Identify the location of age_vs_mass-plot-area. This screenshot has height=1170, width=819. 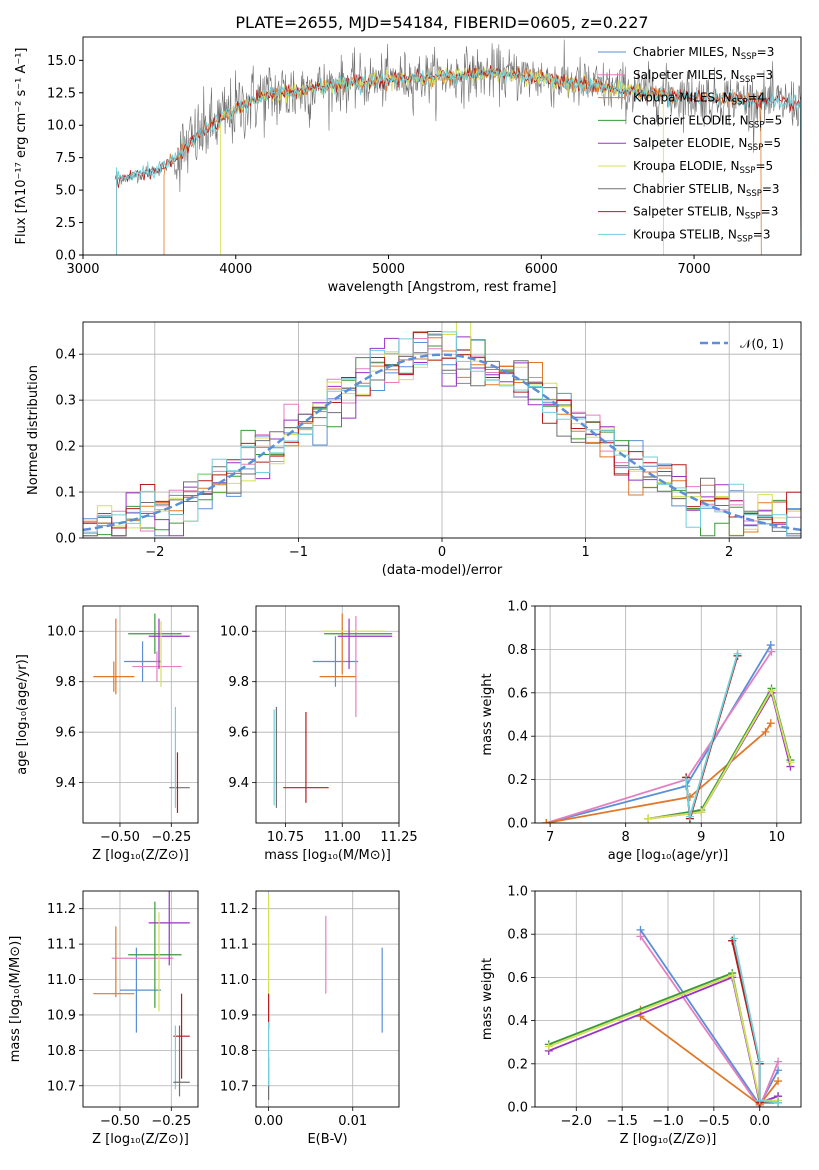
(327, 714).